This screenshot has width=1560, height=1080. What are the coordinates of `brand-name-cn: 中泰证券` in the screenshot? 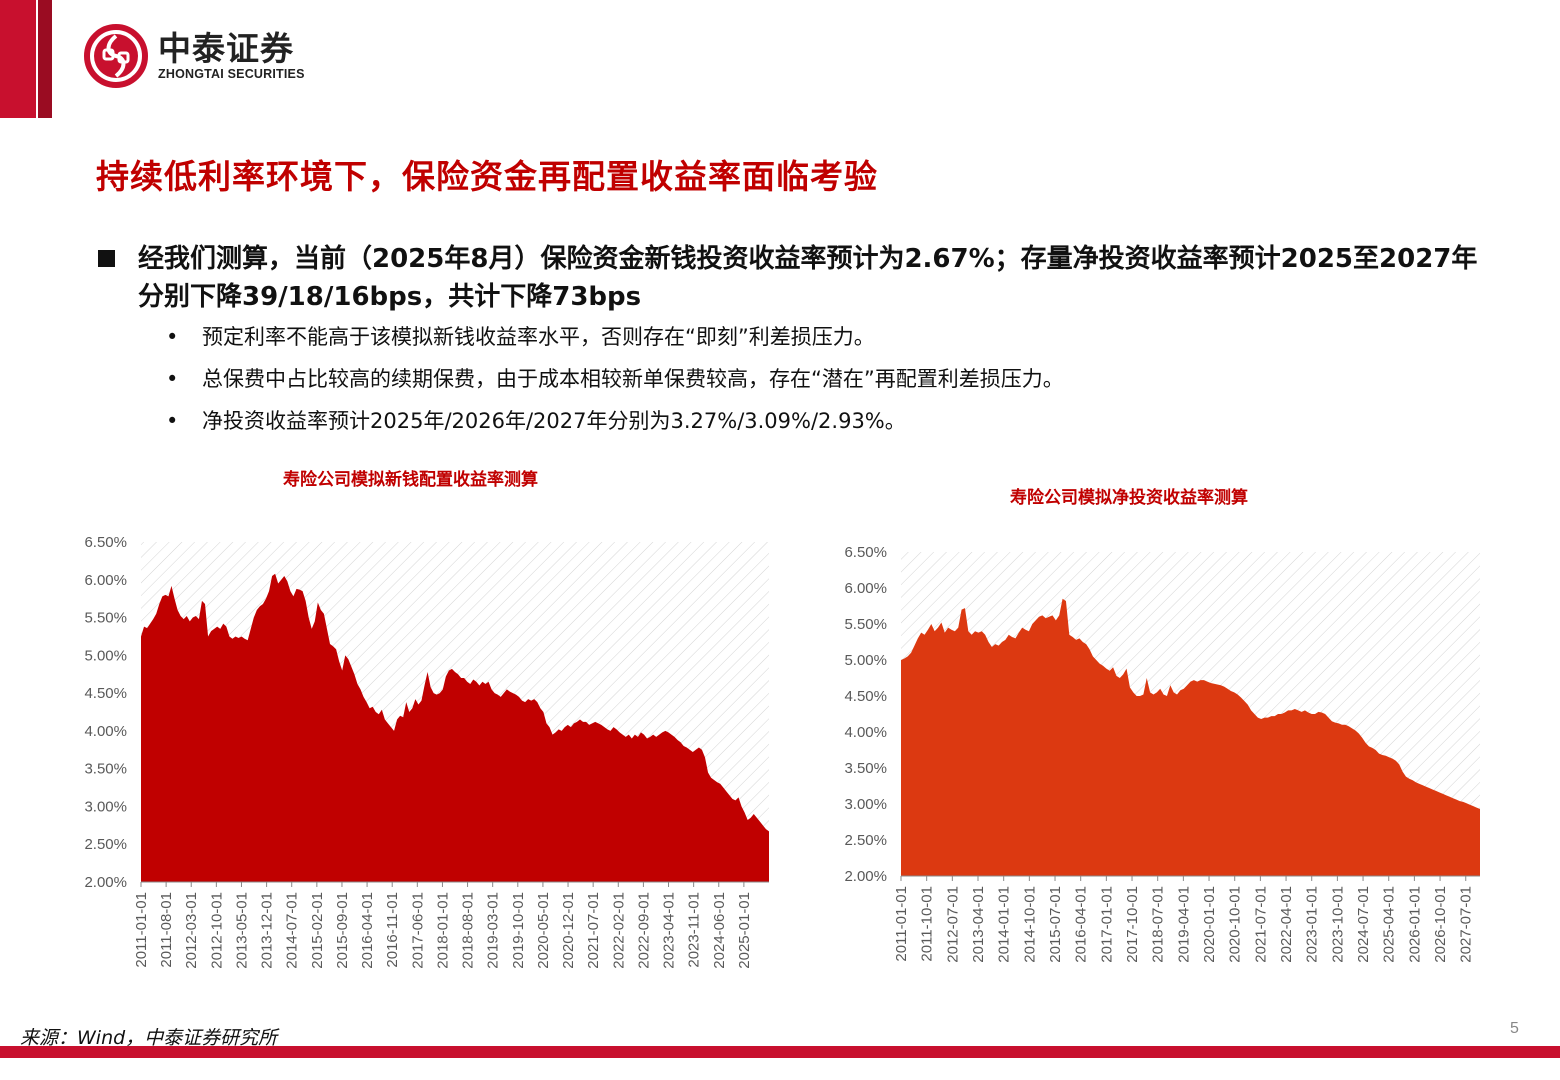 It's located at (226, 48).